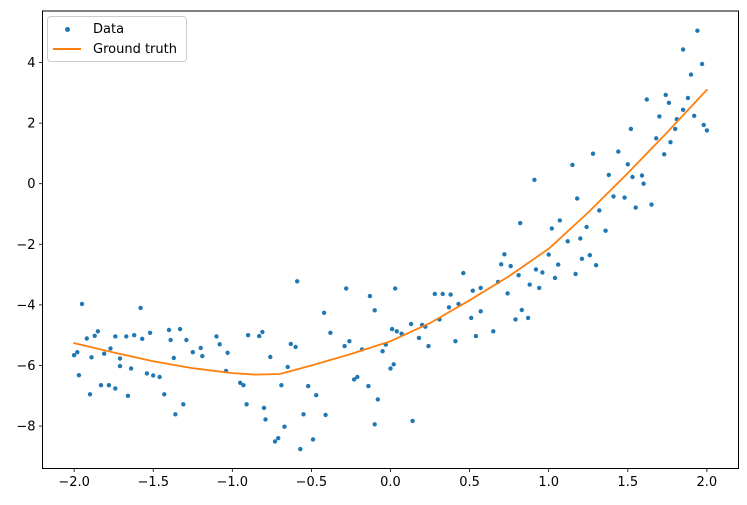 This screenshot has height=505, width=747. Describe the element at coordinates (25, 366) in the screenshot. I see `y-tick-label: −6` at that location.